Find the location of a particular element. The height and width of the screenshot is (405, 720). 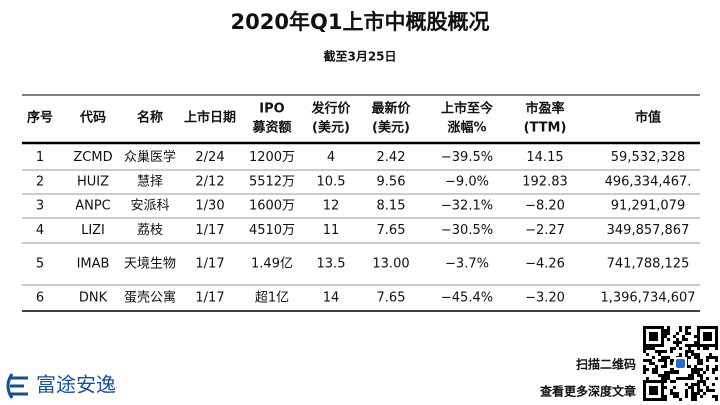

table-cell: 8.15 is located at coordinates (391, 206).